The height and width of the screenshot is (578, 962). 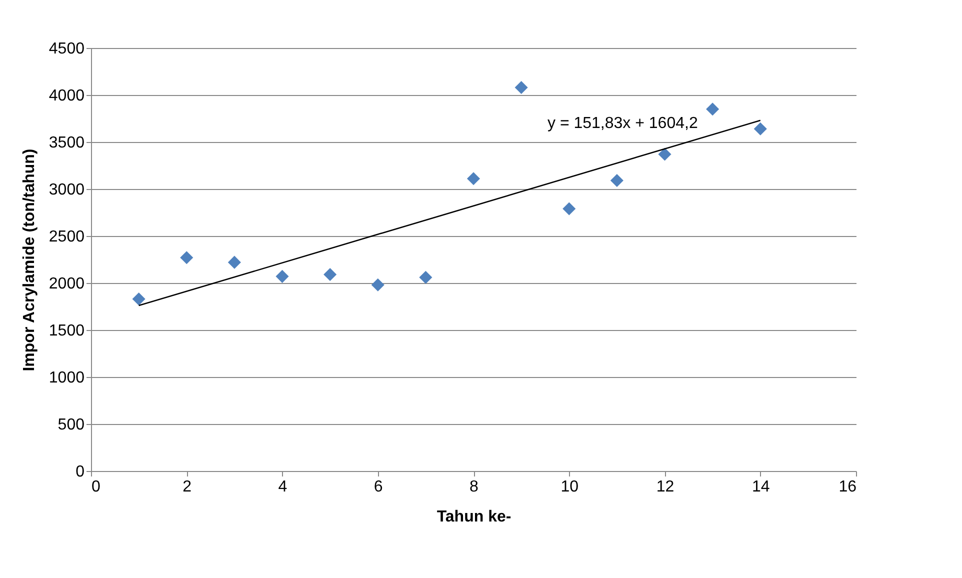 What do you see at coordinates (761, 487) in the screenshot?
I see `x-tick-label: 14` at bounding box center [761, 487].